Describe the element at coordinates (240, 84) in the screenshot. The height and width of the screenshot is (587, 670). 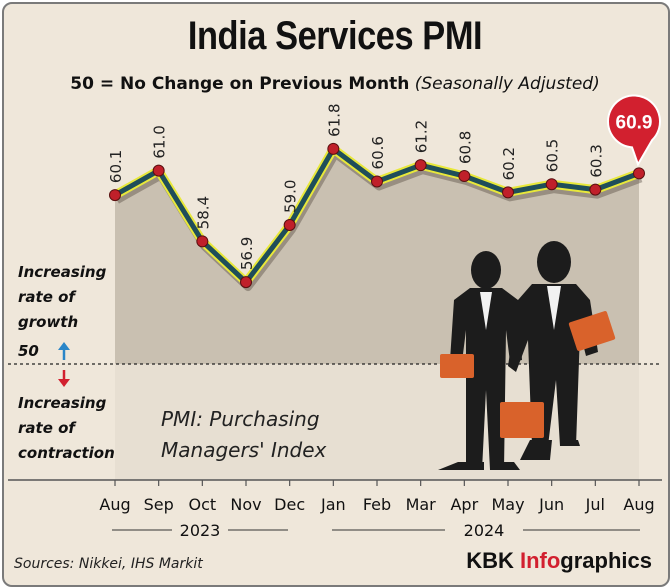
I see `subtitle-main: 50 = No Change on Previous Month` at that location.